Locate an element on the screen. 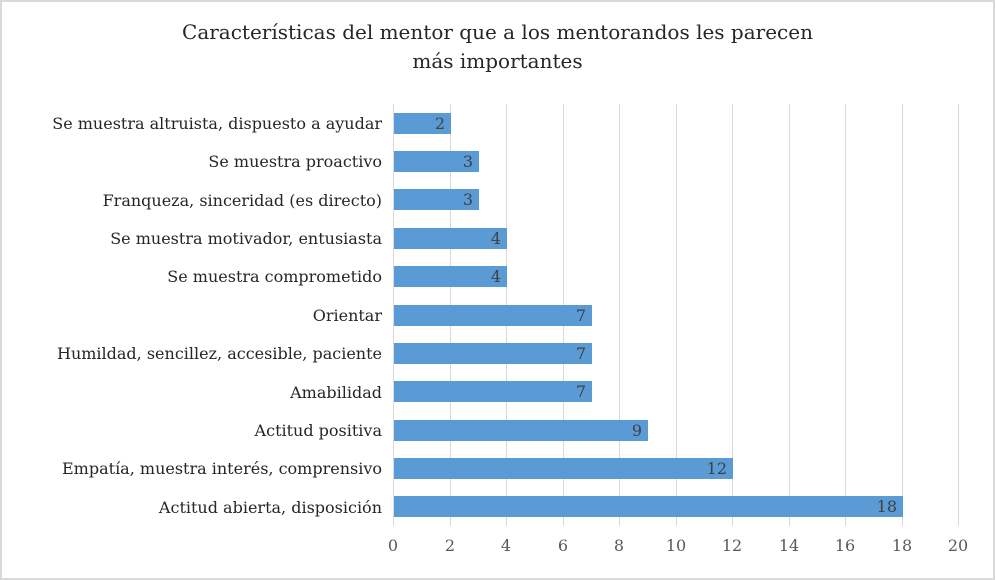 Image resolution: width=995 pixels, height=580 pixels. category-label: Actitud abierta, disposición is located at coordinates (270, 507).